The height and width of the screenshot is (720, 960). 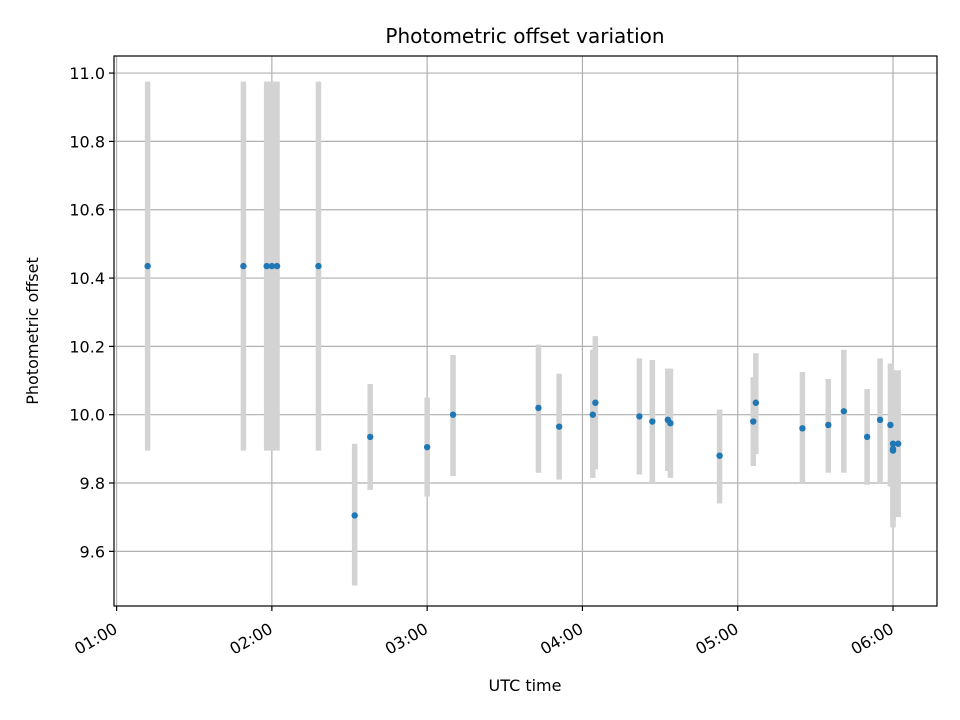 I want to click on y-tick-label: 10.8, so click(x=87, y=141).